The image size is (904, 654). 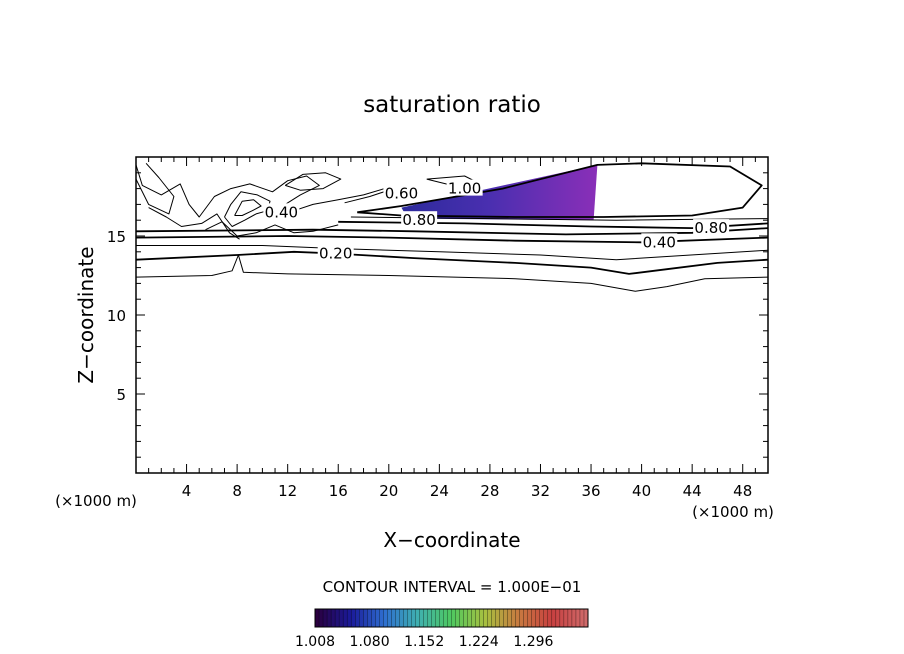 I want to click on x-tick-label: 16, so click(x=338, y=491).